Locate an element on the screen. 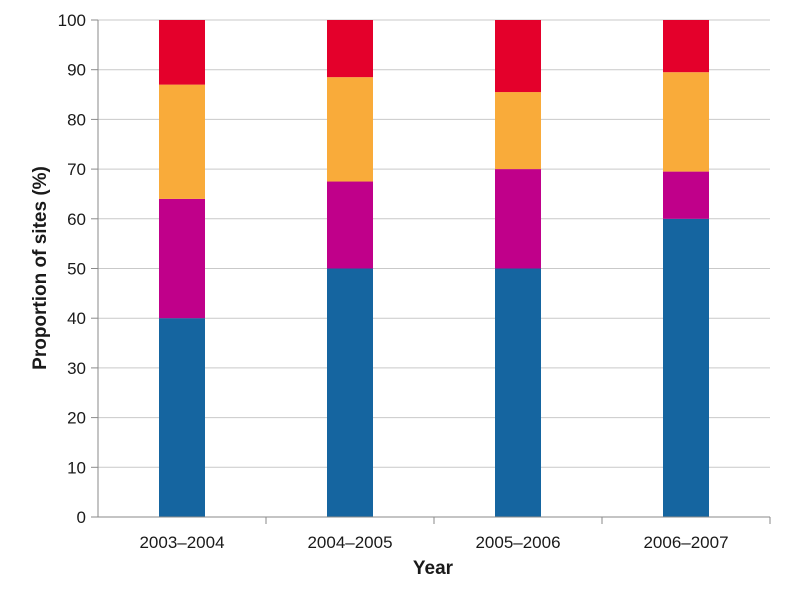 The image size is (795, 597). x-tick-label: 2006–2007 is located at coordinates (685, 542).